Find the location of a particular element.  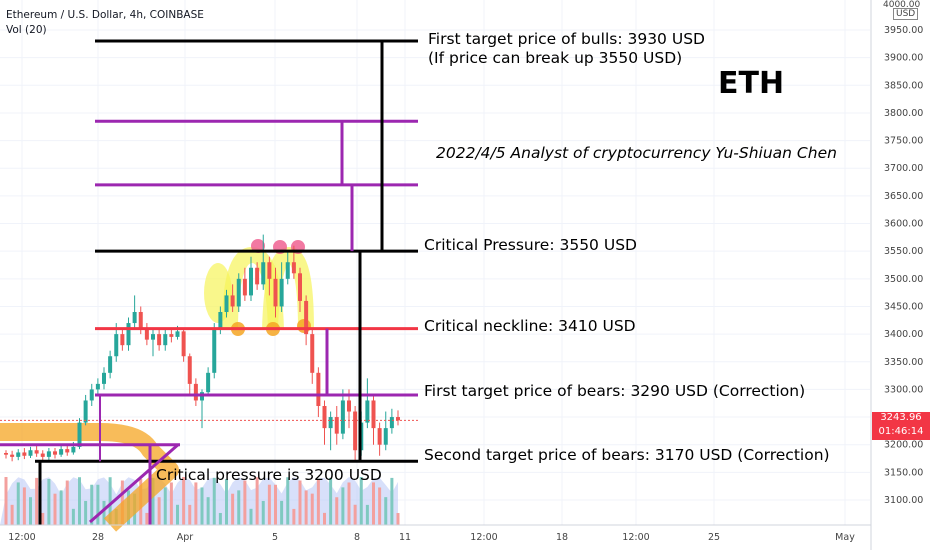

price-tick-label: 3350.00 is located at coordinates (903, 362).